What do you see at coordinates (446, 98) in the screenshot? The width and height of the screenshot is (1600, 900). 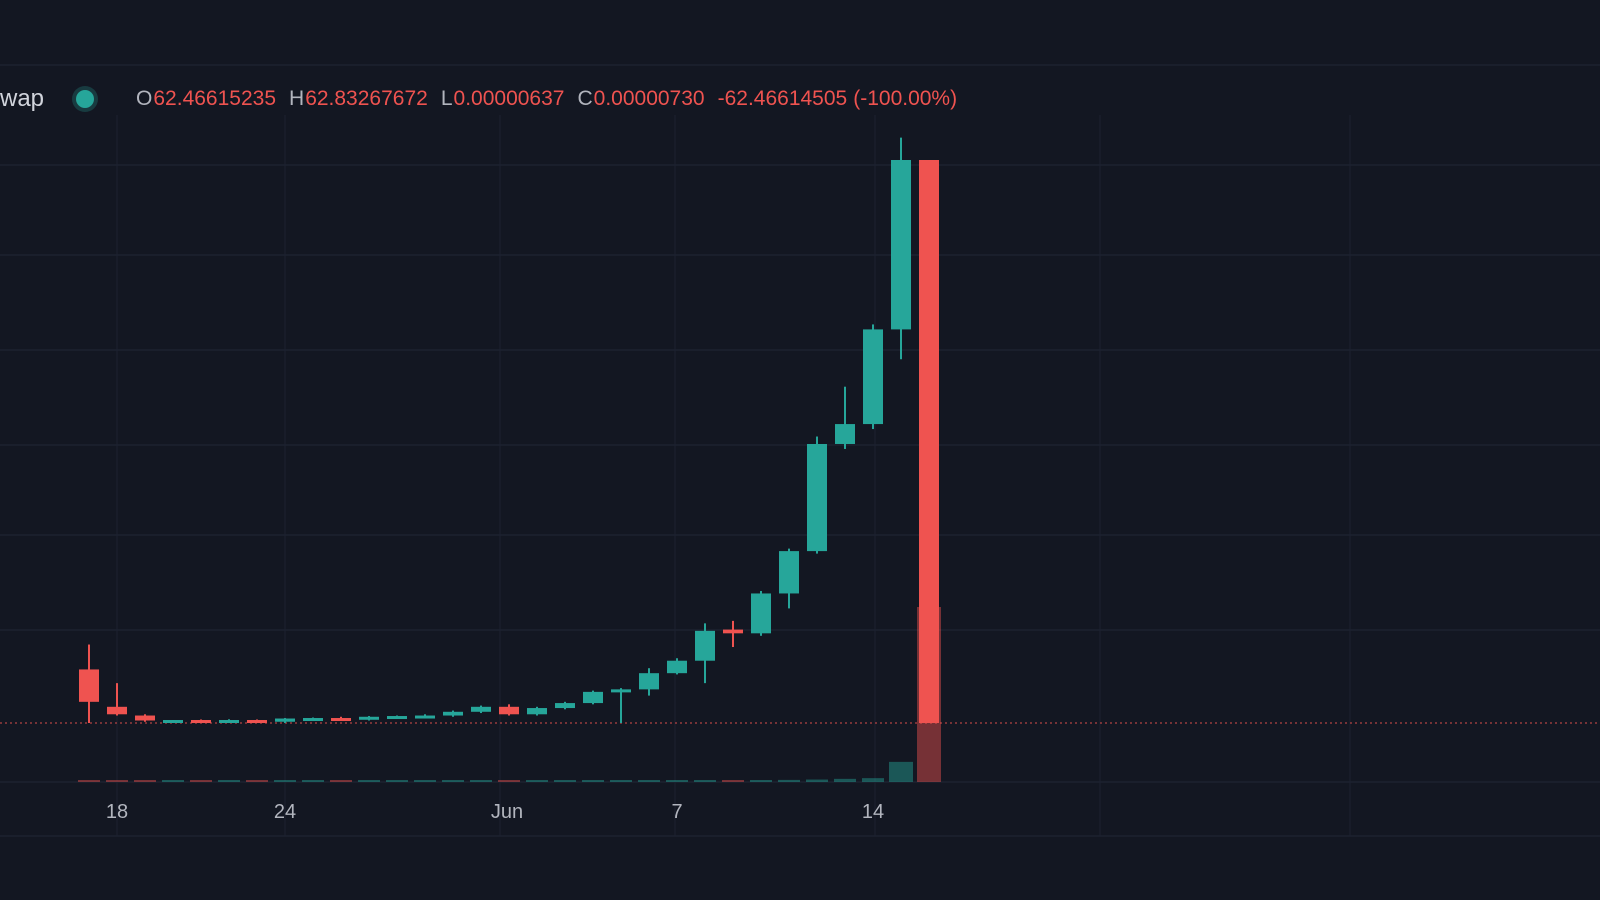 I see `low-label: L` at bounding box center [446, 98].